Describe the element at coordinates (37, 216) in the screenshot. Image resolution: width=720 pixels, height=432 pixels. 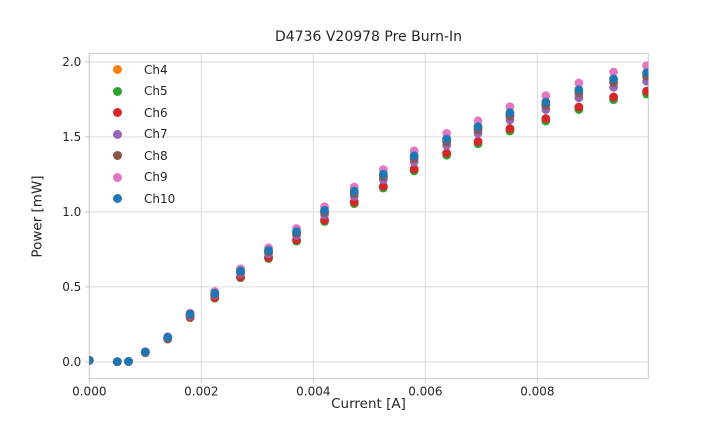
I see `y-axis-label: Power [mW]` at that location.